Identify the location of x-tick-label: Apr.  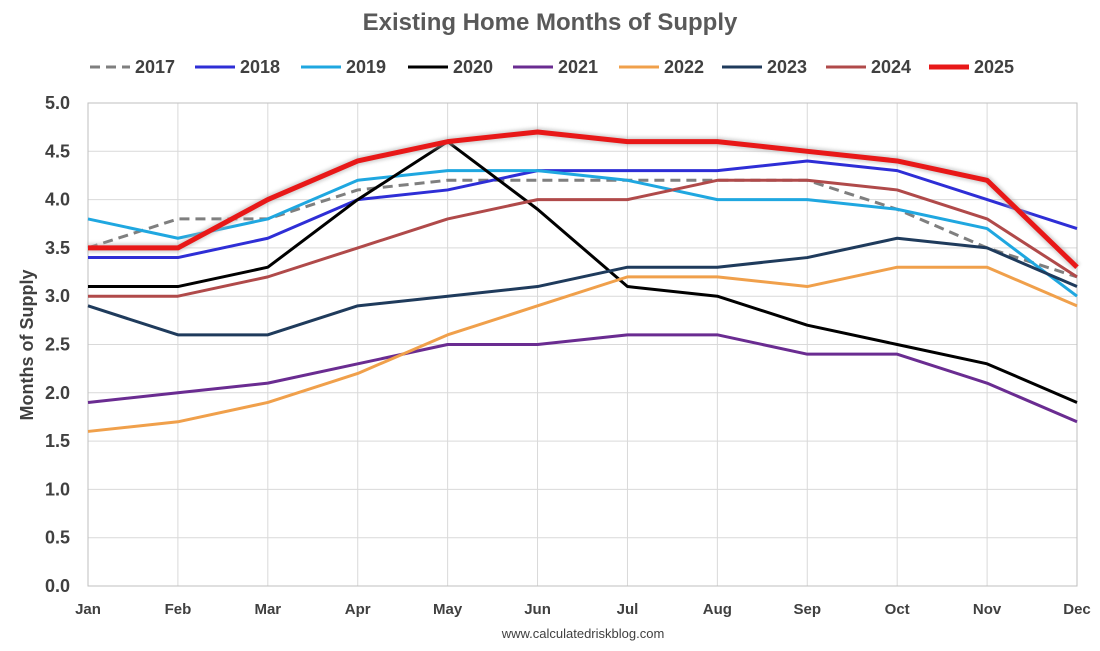
(358, 609).